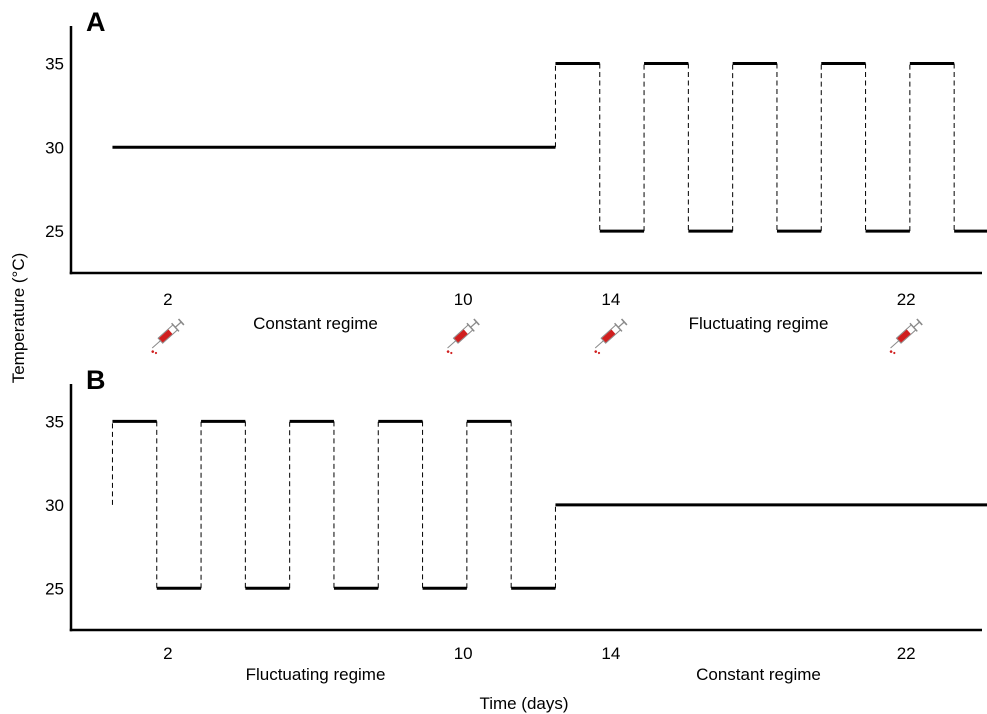  What do you see at coordinates (96, 22) in the screenshot?
I see `panel-label: A` at bounding box center [96, 22].